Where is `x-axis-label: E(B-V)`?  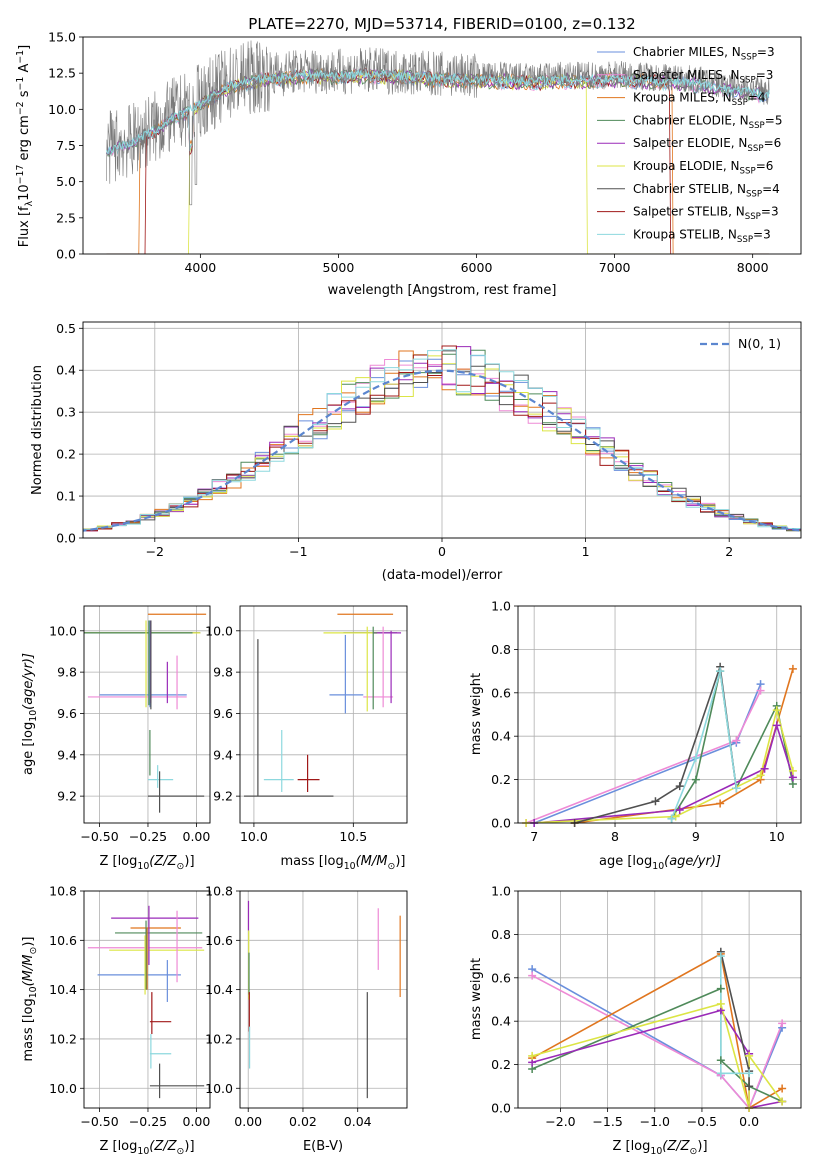
x-axis-label: E(B-V) is located at coordinates (323, 1146).